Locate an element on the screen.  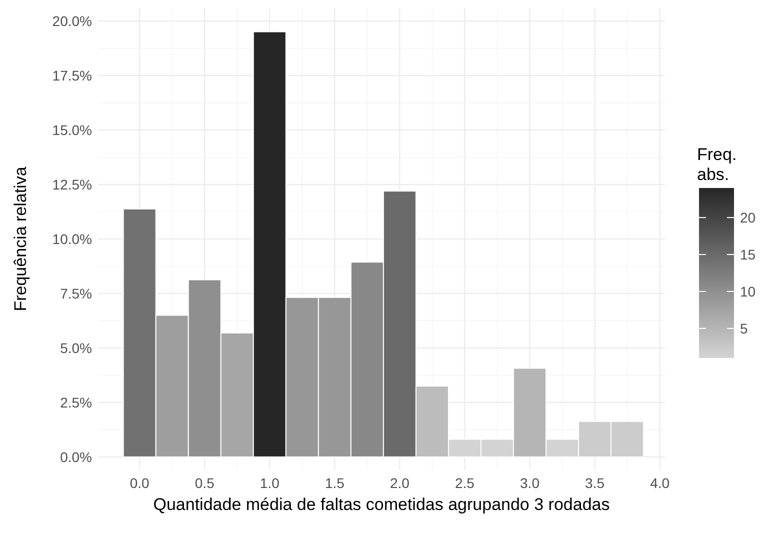
x-tick-label: 0.0 is located at coordinates (140, 483).